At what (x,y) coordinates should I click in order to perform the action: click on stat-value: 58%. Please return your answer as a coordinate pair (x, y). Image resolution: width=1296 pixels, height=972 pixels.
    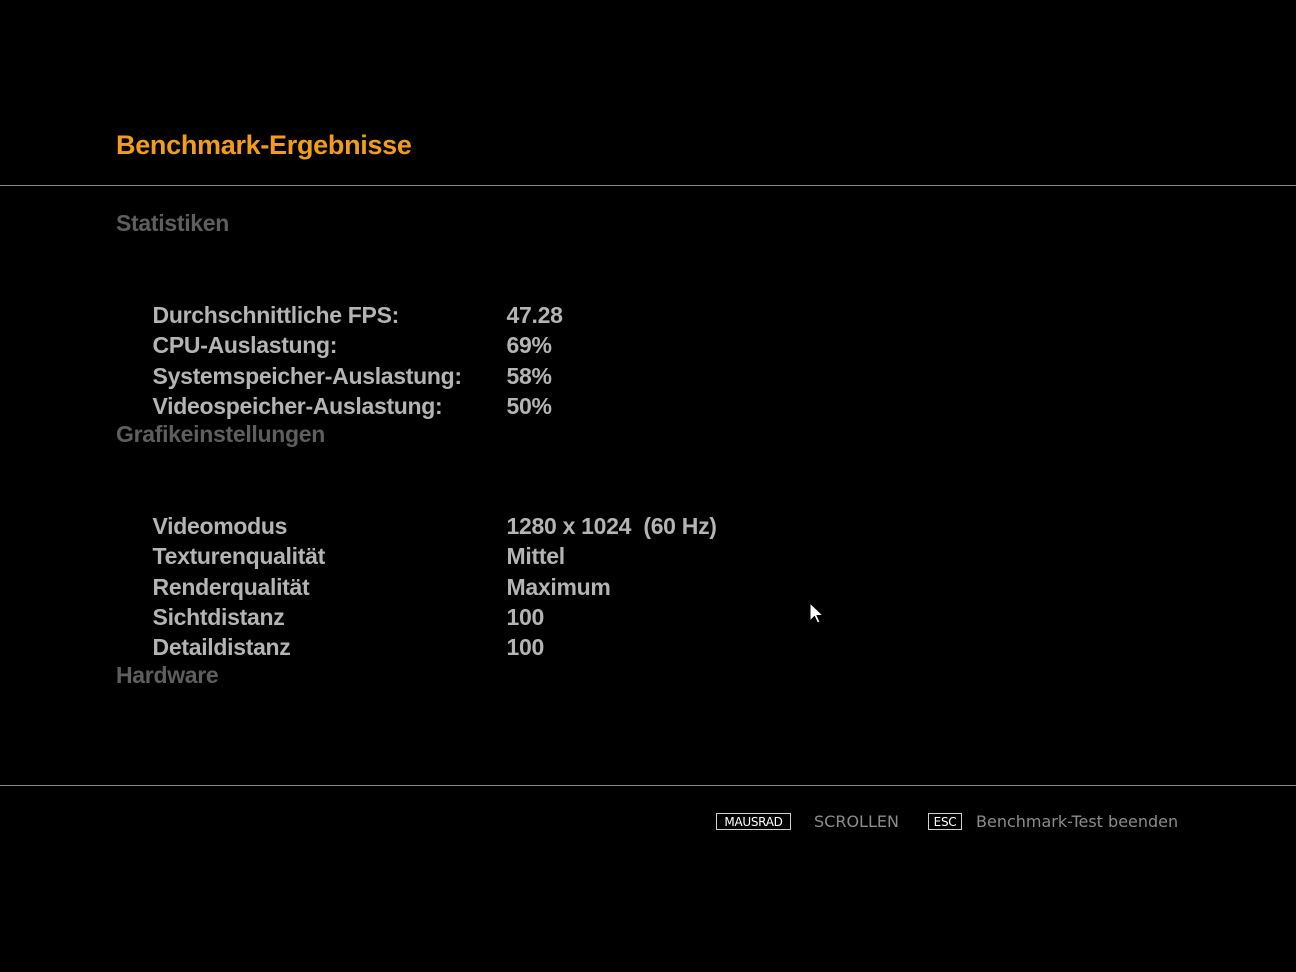
    Looking at the image, I should click on (529, 375).